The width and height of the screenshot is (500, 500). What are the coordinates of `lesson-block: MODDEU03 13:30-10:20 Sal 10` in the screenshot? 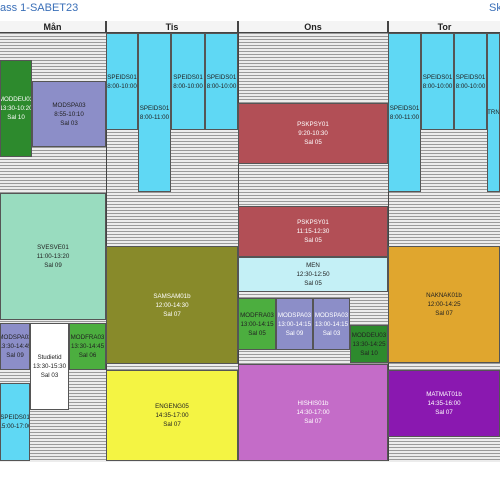 It's located at (16, 108).